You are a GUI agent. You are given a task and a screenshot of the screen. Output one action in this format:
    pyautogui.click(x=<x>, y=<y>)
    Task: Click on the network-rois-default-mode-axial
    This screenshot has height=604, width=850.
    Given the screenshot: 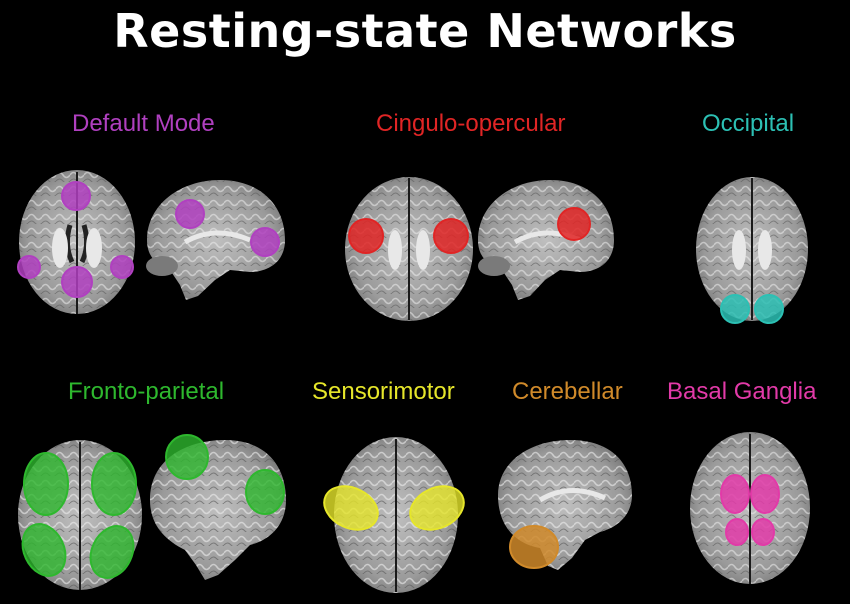 What is the action you would take?
    pyautogui.click(x=75, y=239)
    